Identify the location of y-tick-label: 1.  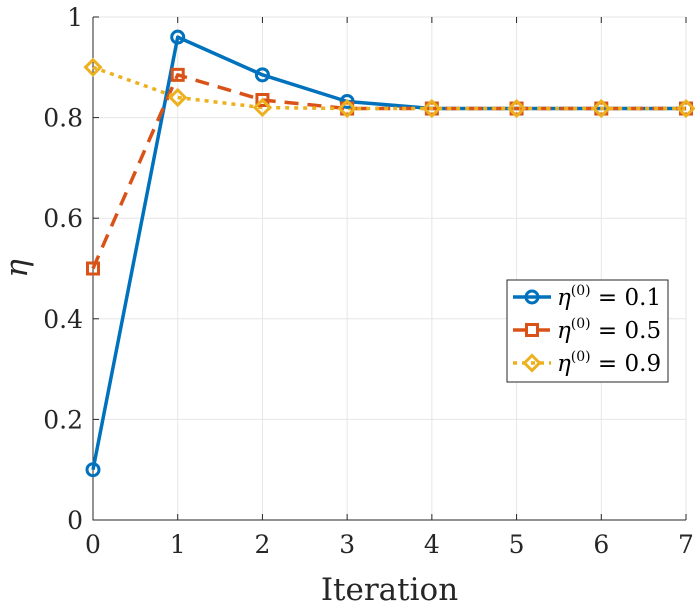
(75, 17).